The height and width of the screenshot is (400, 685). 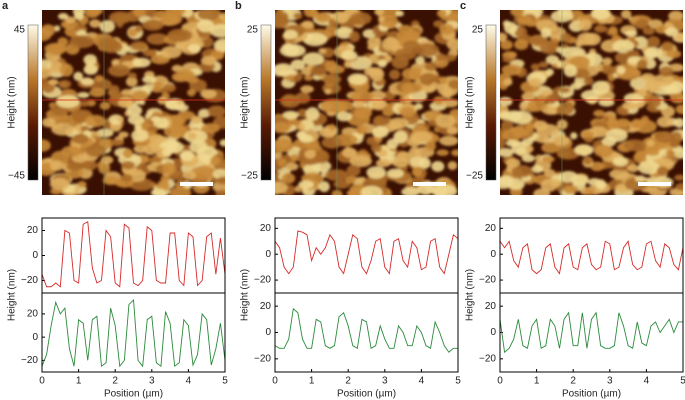 I want to click on colorbar-tick-label: 25, so click(x=253, y=30).